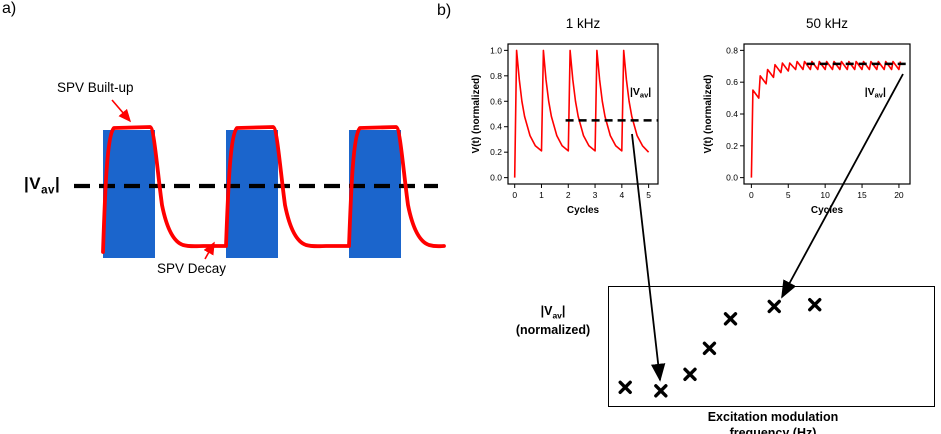 The height and width of the screenshot is (434, 941). I want to click on scatter-ylabel: |Vav| (normalized), so click(553, 320).